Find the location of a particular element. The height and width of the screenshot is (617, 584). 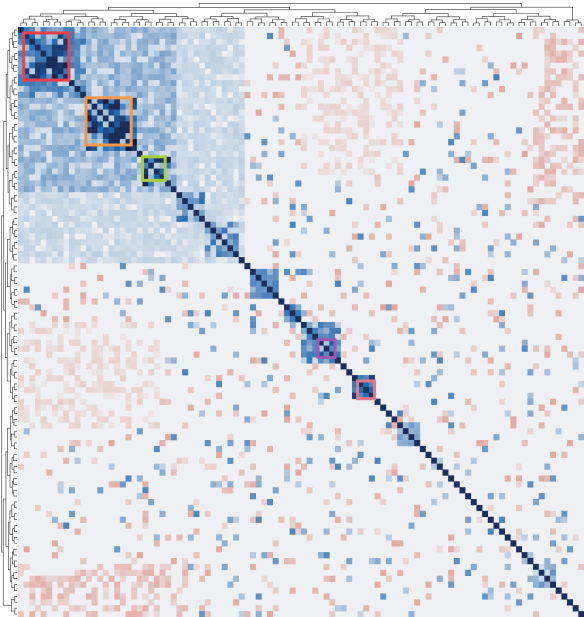

cluster-highlight-box is located at coordinates (366, 390).